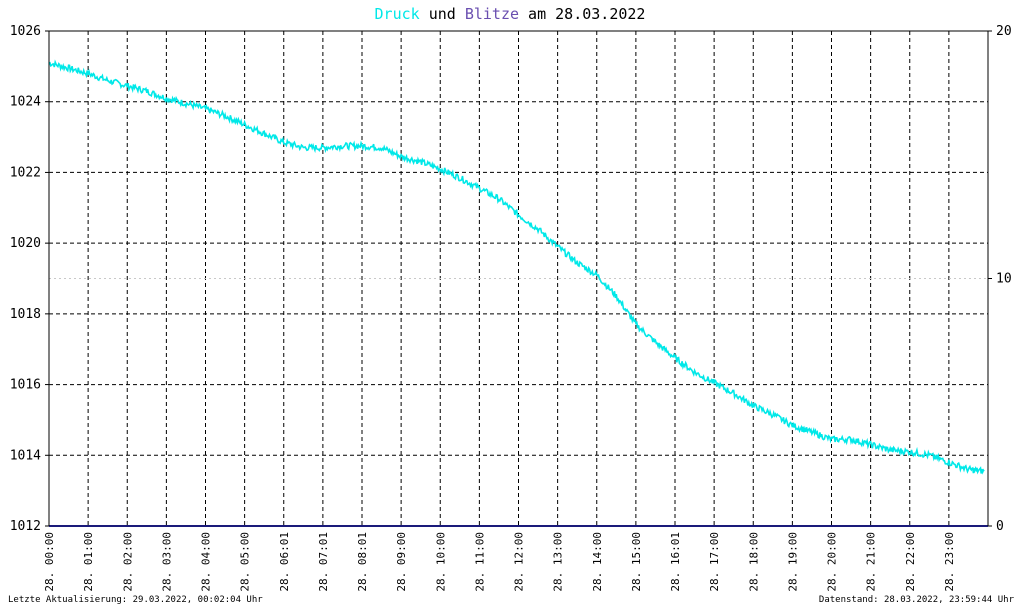 Image resolution: width=1020 pixels, height=606 pixels. Describe the element at coordinates (1004, 279) in the screenshot. I see `y-right-tick-label: 10` at that location.